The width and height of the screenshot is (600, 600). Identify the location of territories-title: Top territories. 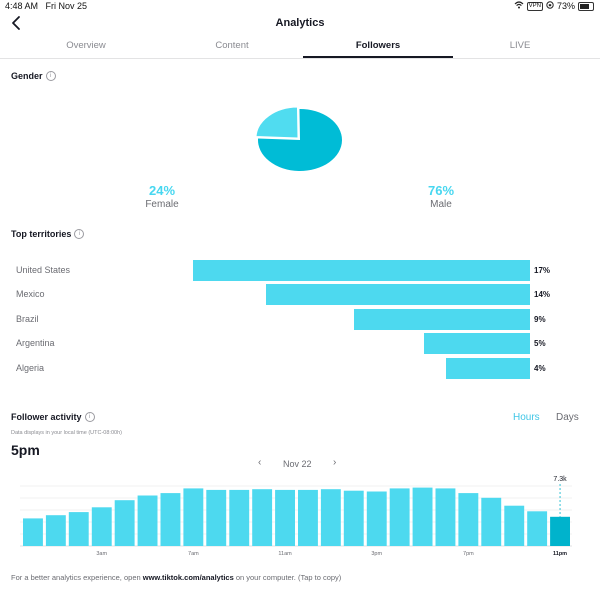
(41, 234).